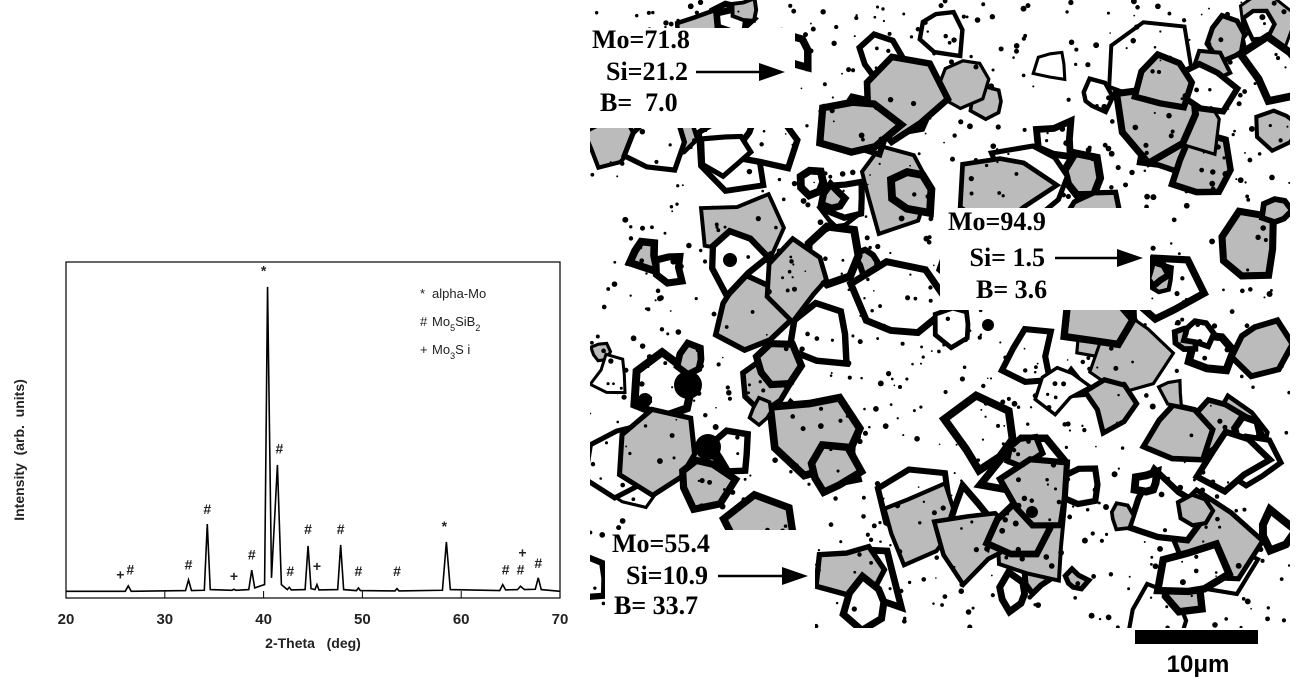  Describe the element at coordinates (441, 321) in the screenshot. I see `legend-text: Mo` at that location.